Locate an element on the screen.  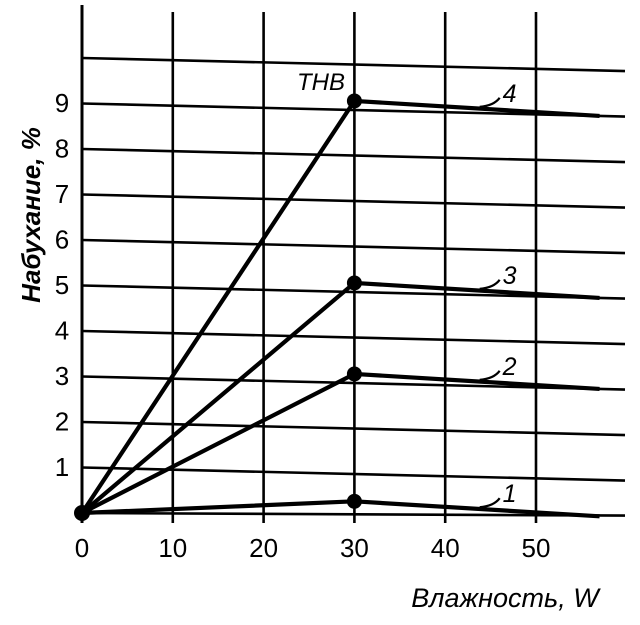
y-tick-label: 4 is located at coordinates (62, 331).